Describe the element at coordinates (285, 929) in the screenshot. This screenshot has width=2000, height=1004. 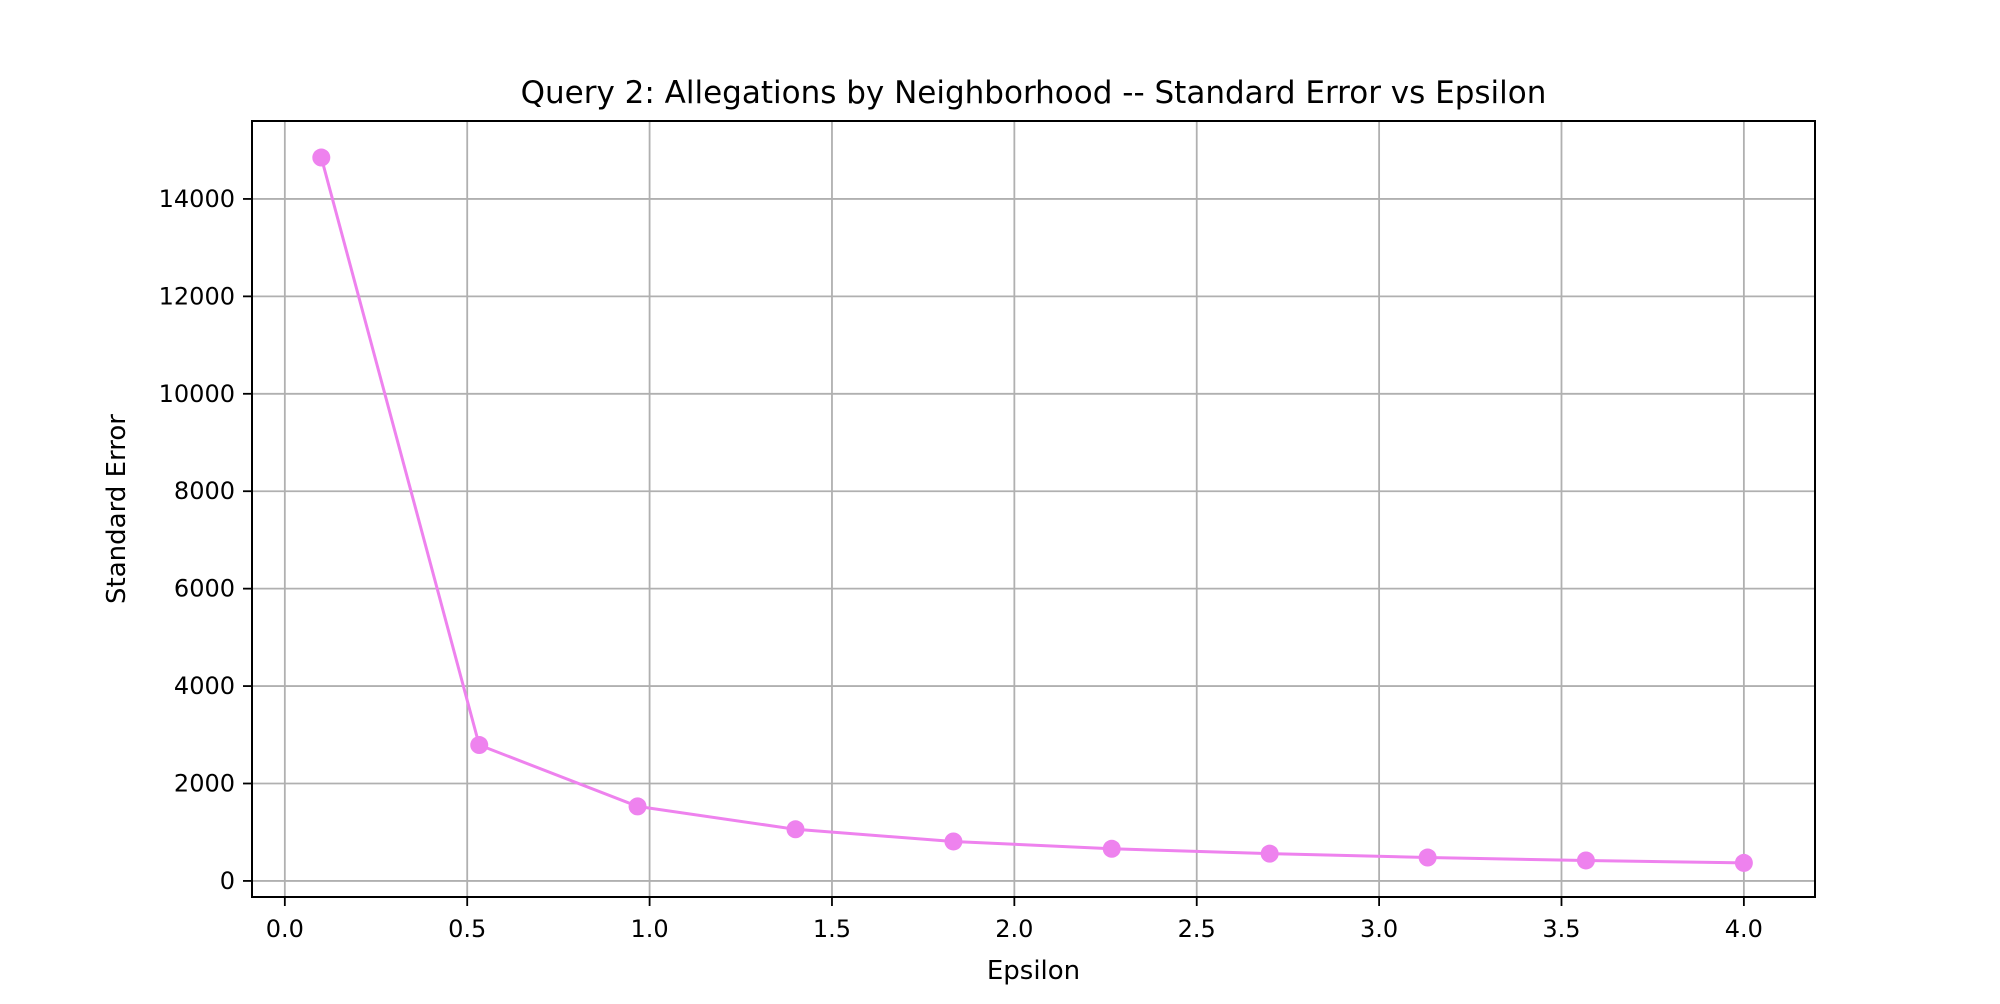
I see `x-tick-label: 0.0` at that location.